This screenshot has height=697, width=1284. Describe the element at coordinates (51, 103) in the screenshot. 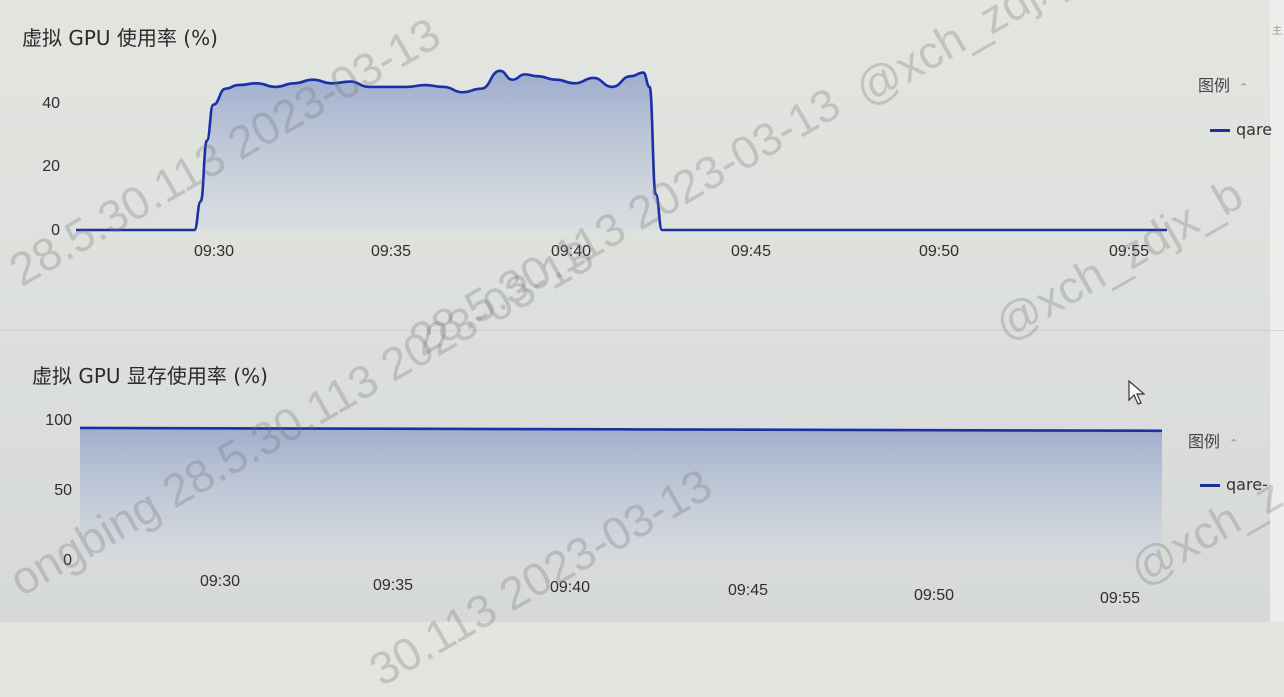

I see `y-tick-label: 40` at that location.